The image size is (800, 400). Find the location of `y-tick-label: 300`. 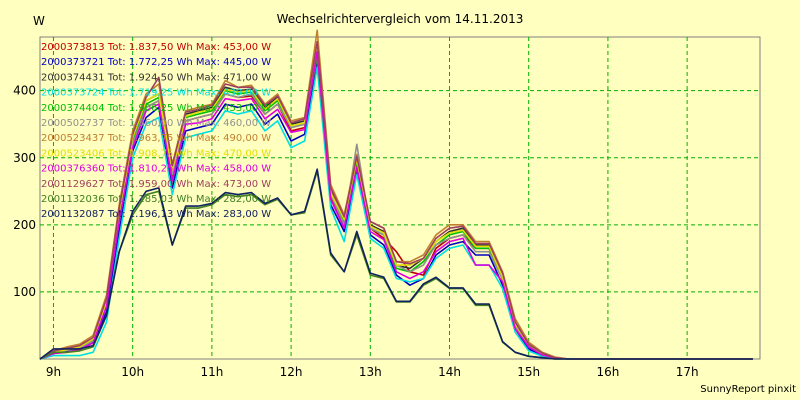

y-tick-label: 300 is located at coordinates (24, 158).